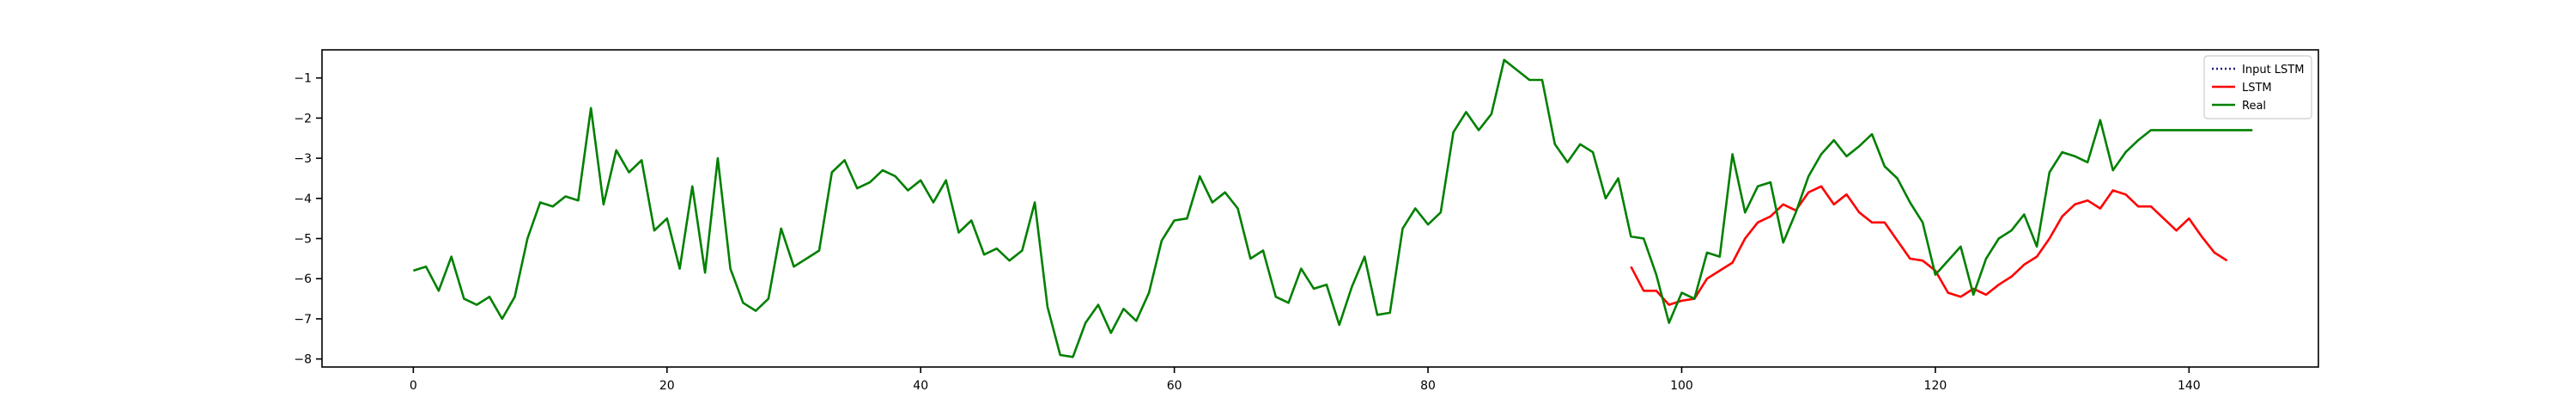 Image resolution: width=2576 pixels, height=416 pixels. I want to click on legend-label: Input LSTM, so click(2273, 70).